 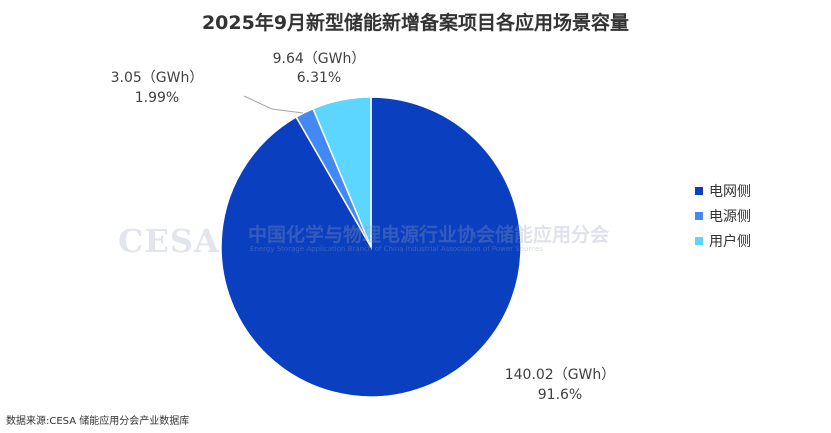 I want to click on legend-label-user: 用户侧, so click(x=730, y=241).